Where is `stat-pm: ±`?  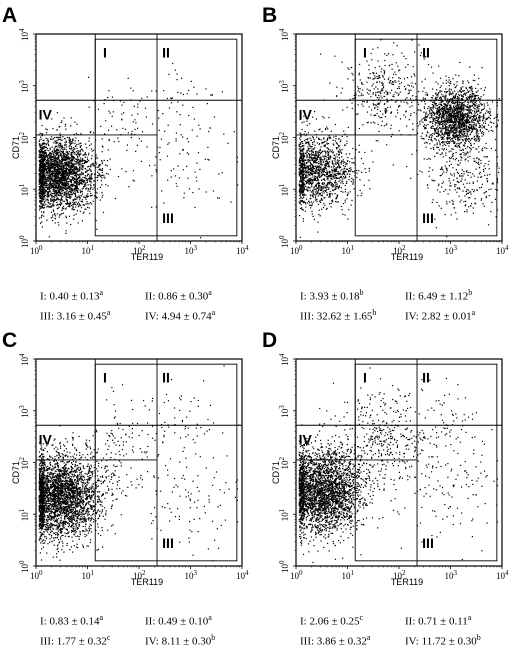
stat-pm: ± is located at coordinates (183, 297).